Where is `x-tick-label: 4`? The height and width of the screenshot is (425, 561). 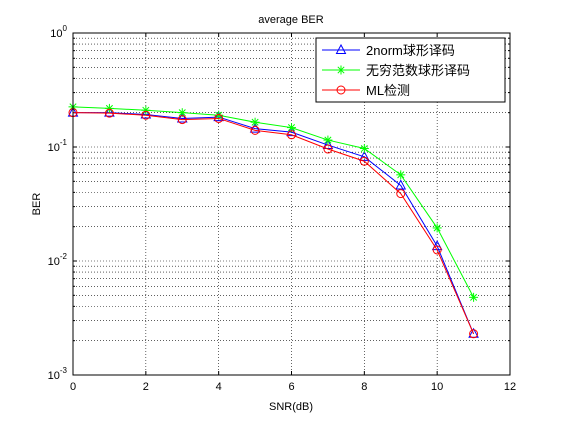 x-tick-label: 4 is located at coordinates (219, 387).